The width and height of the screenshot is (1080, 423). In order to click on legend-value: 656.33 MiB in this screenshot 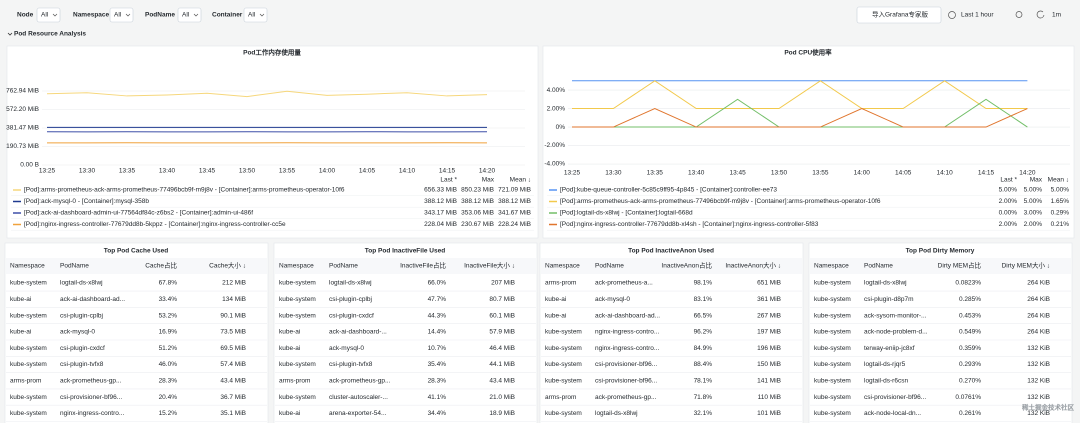, I will do `click(440, 190)`.